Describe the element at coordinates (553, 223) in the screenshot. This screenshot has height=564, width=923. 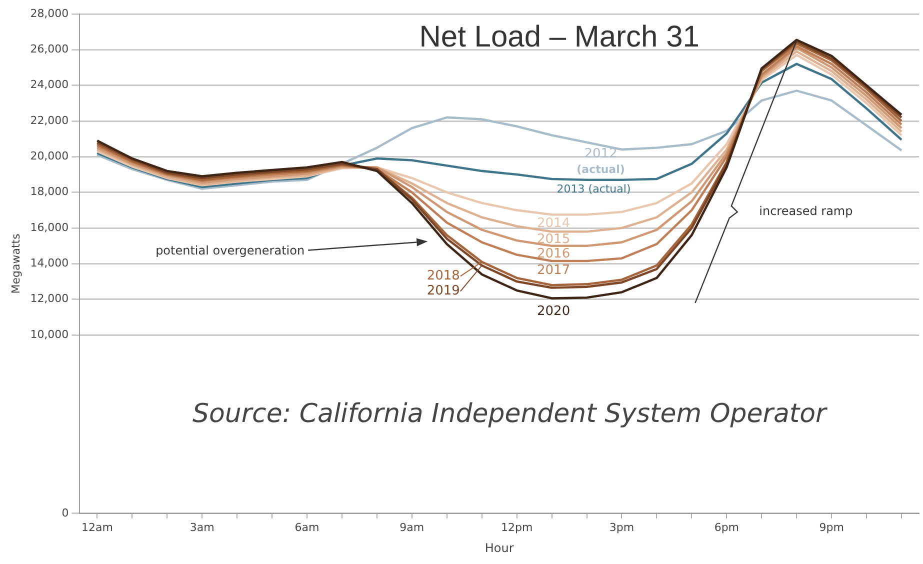
I see `series-label: 2014` at that location.